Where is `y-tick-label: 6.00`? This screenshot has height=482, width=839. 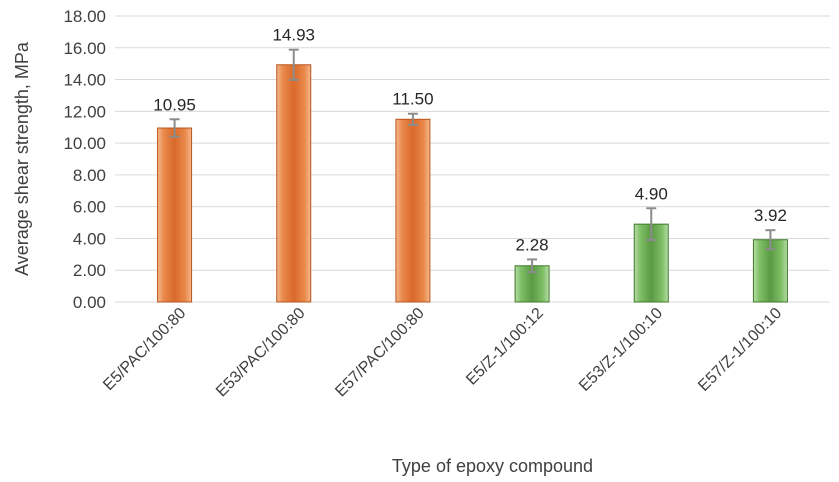 y-tick-label: 6.00 is located at coordinates (89, 207).